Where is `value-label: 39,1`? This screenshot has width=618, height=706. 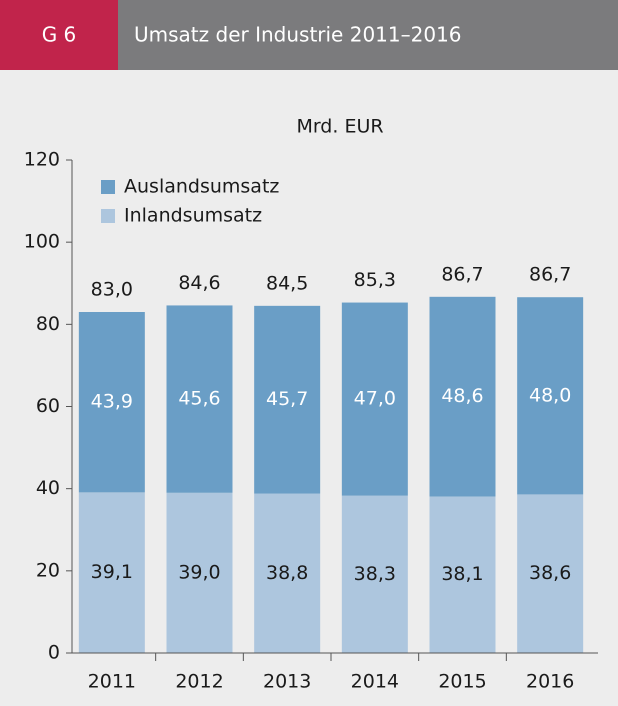 value-label: 39,1 is located at coordinates (112, 572).